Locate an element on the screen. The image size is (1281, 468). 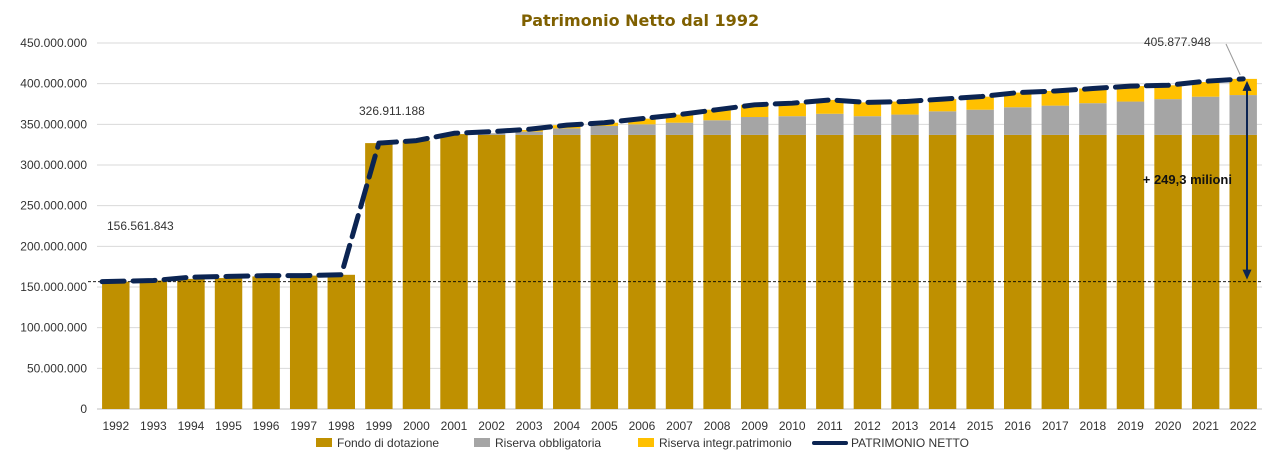
y-tick-label: 200.000.000 is located at coordinates (53, 246).